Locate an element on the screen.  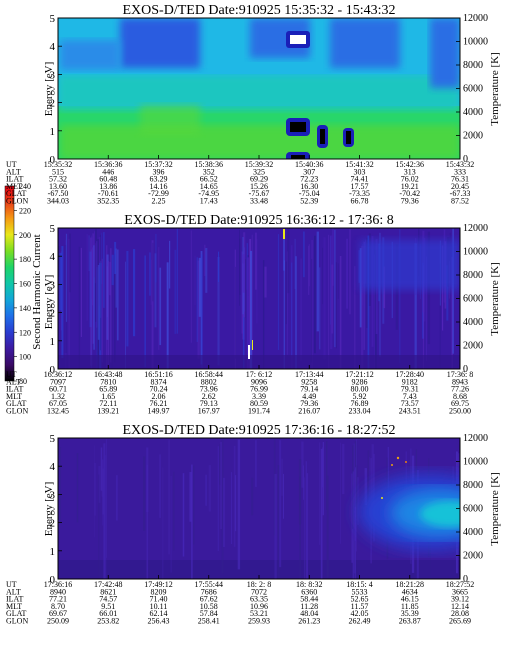
y-tick-label: 4 is located at coordinates (53, 467).